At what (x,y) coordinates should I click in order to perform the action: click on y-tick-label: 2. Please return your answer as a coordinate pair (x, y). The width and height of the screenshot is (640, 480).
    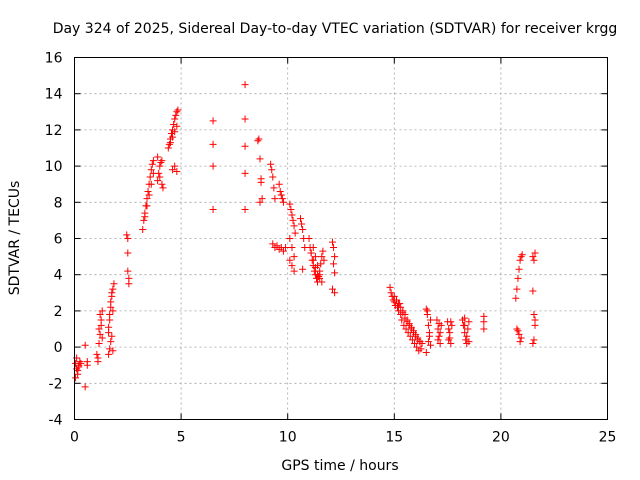
    Looking at the image, I should click on (58, 312).